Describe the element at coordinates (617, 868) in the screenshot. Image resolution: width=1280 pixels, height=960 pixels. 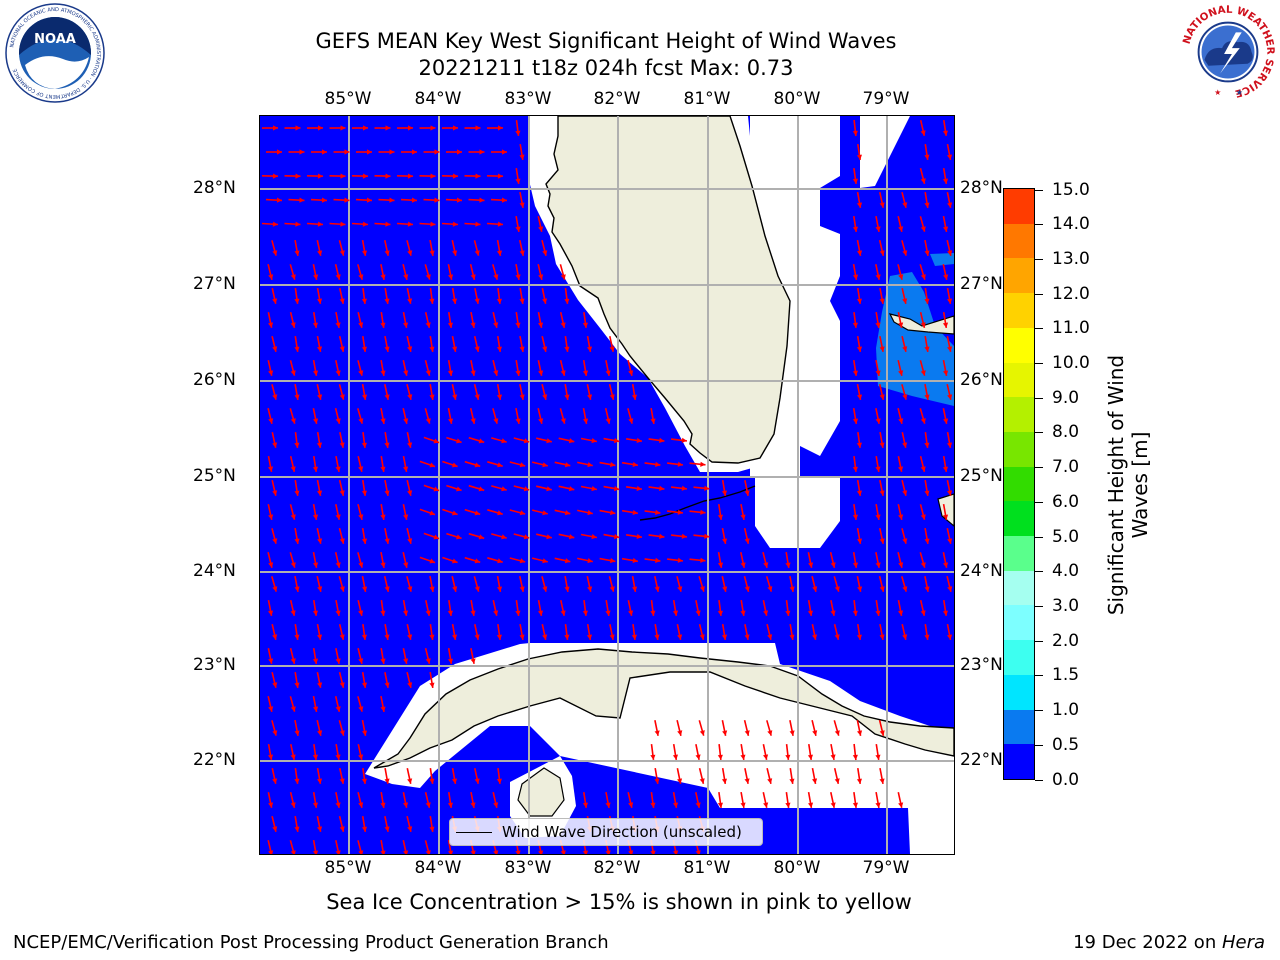
I see `lon-label-bottom: 82°W` at that location.